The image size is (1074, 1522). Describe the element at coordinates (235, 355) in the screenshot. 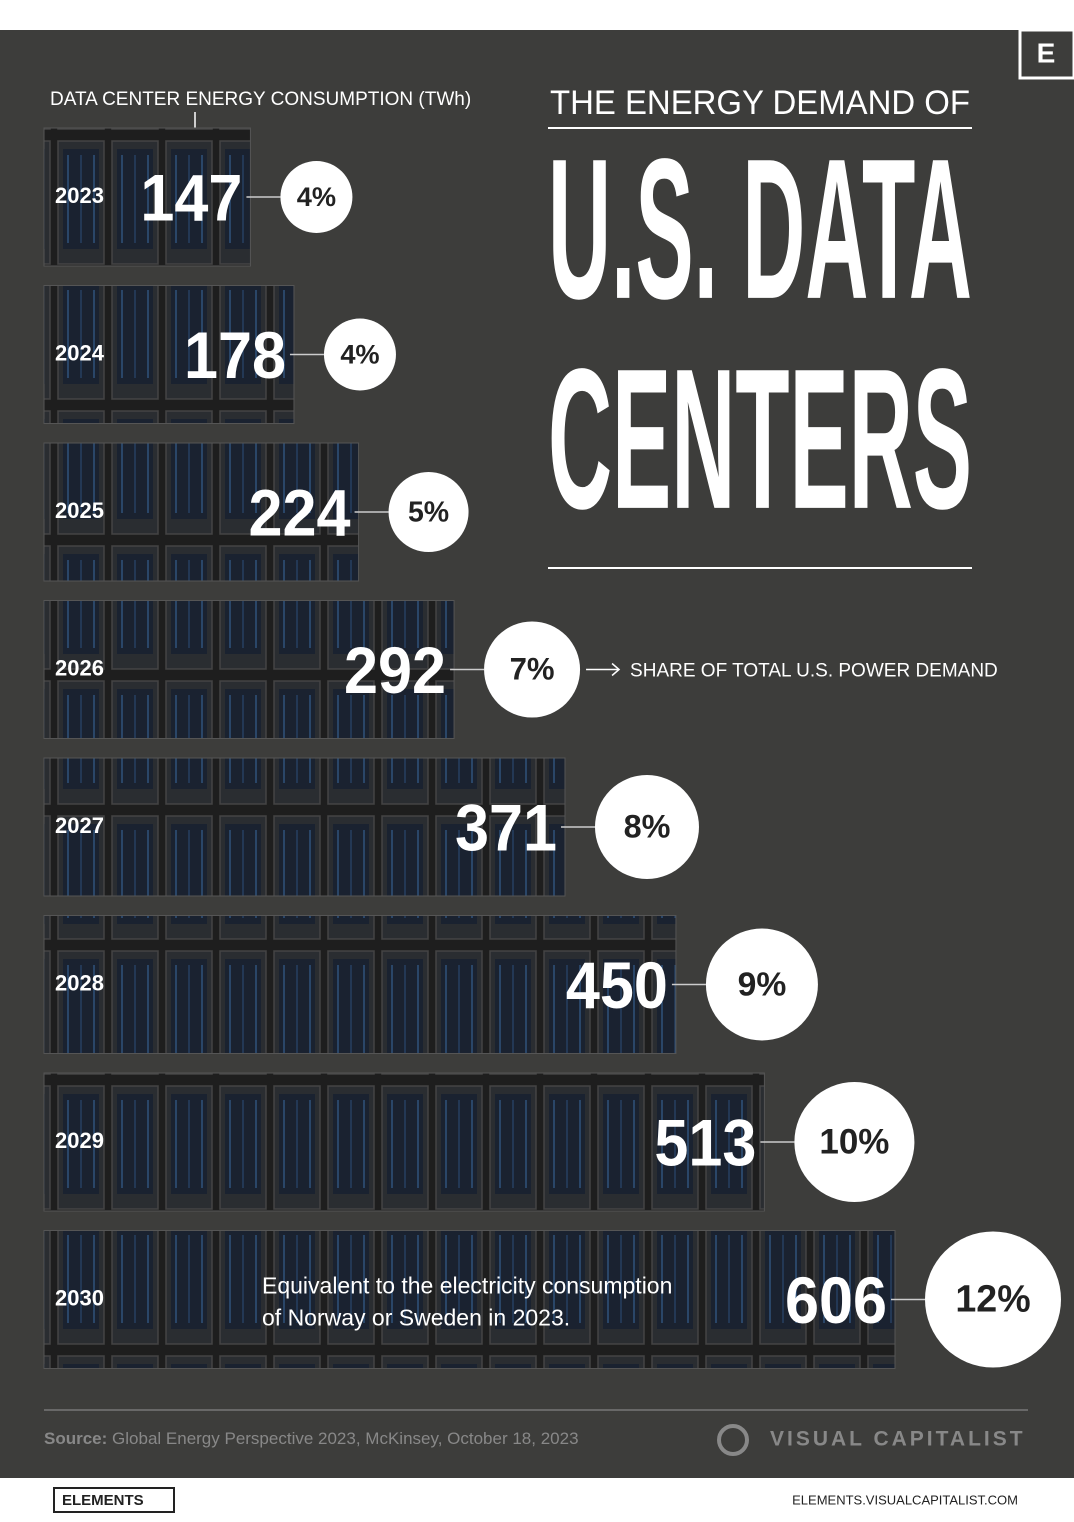

I see `value-label: 178` at that location.